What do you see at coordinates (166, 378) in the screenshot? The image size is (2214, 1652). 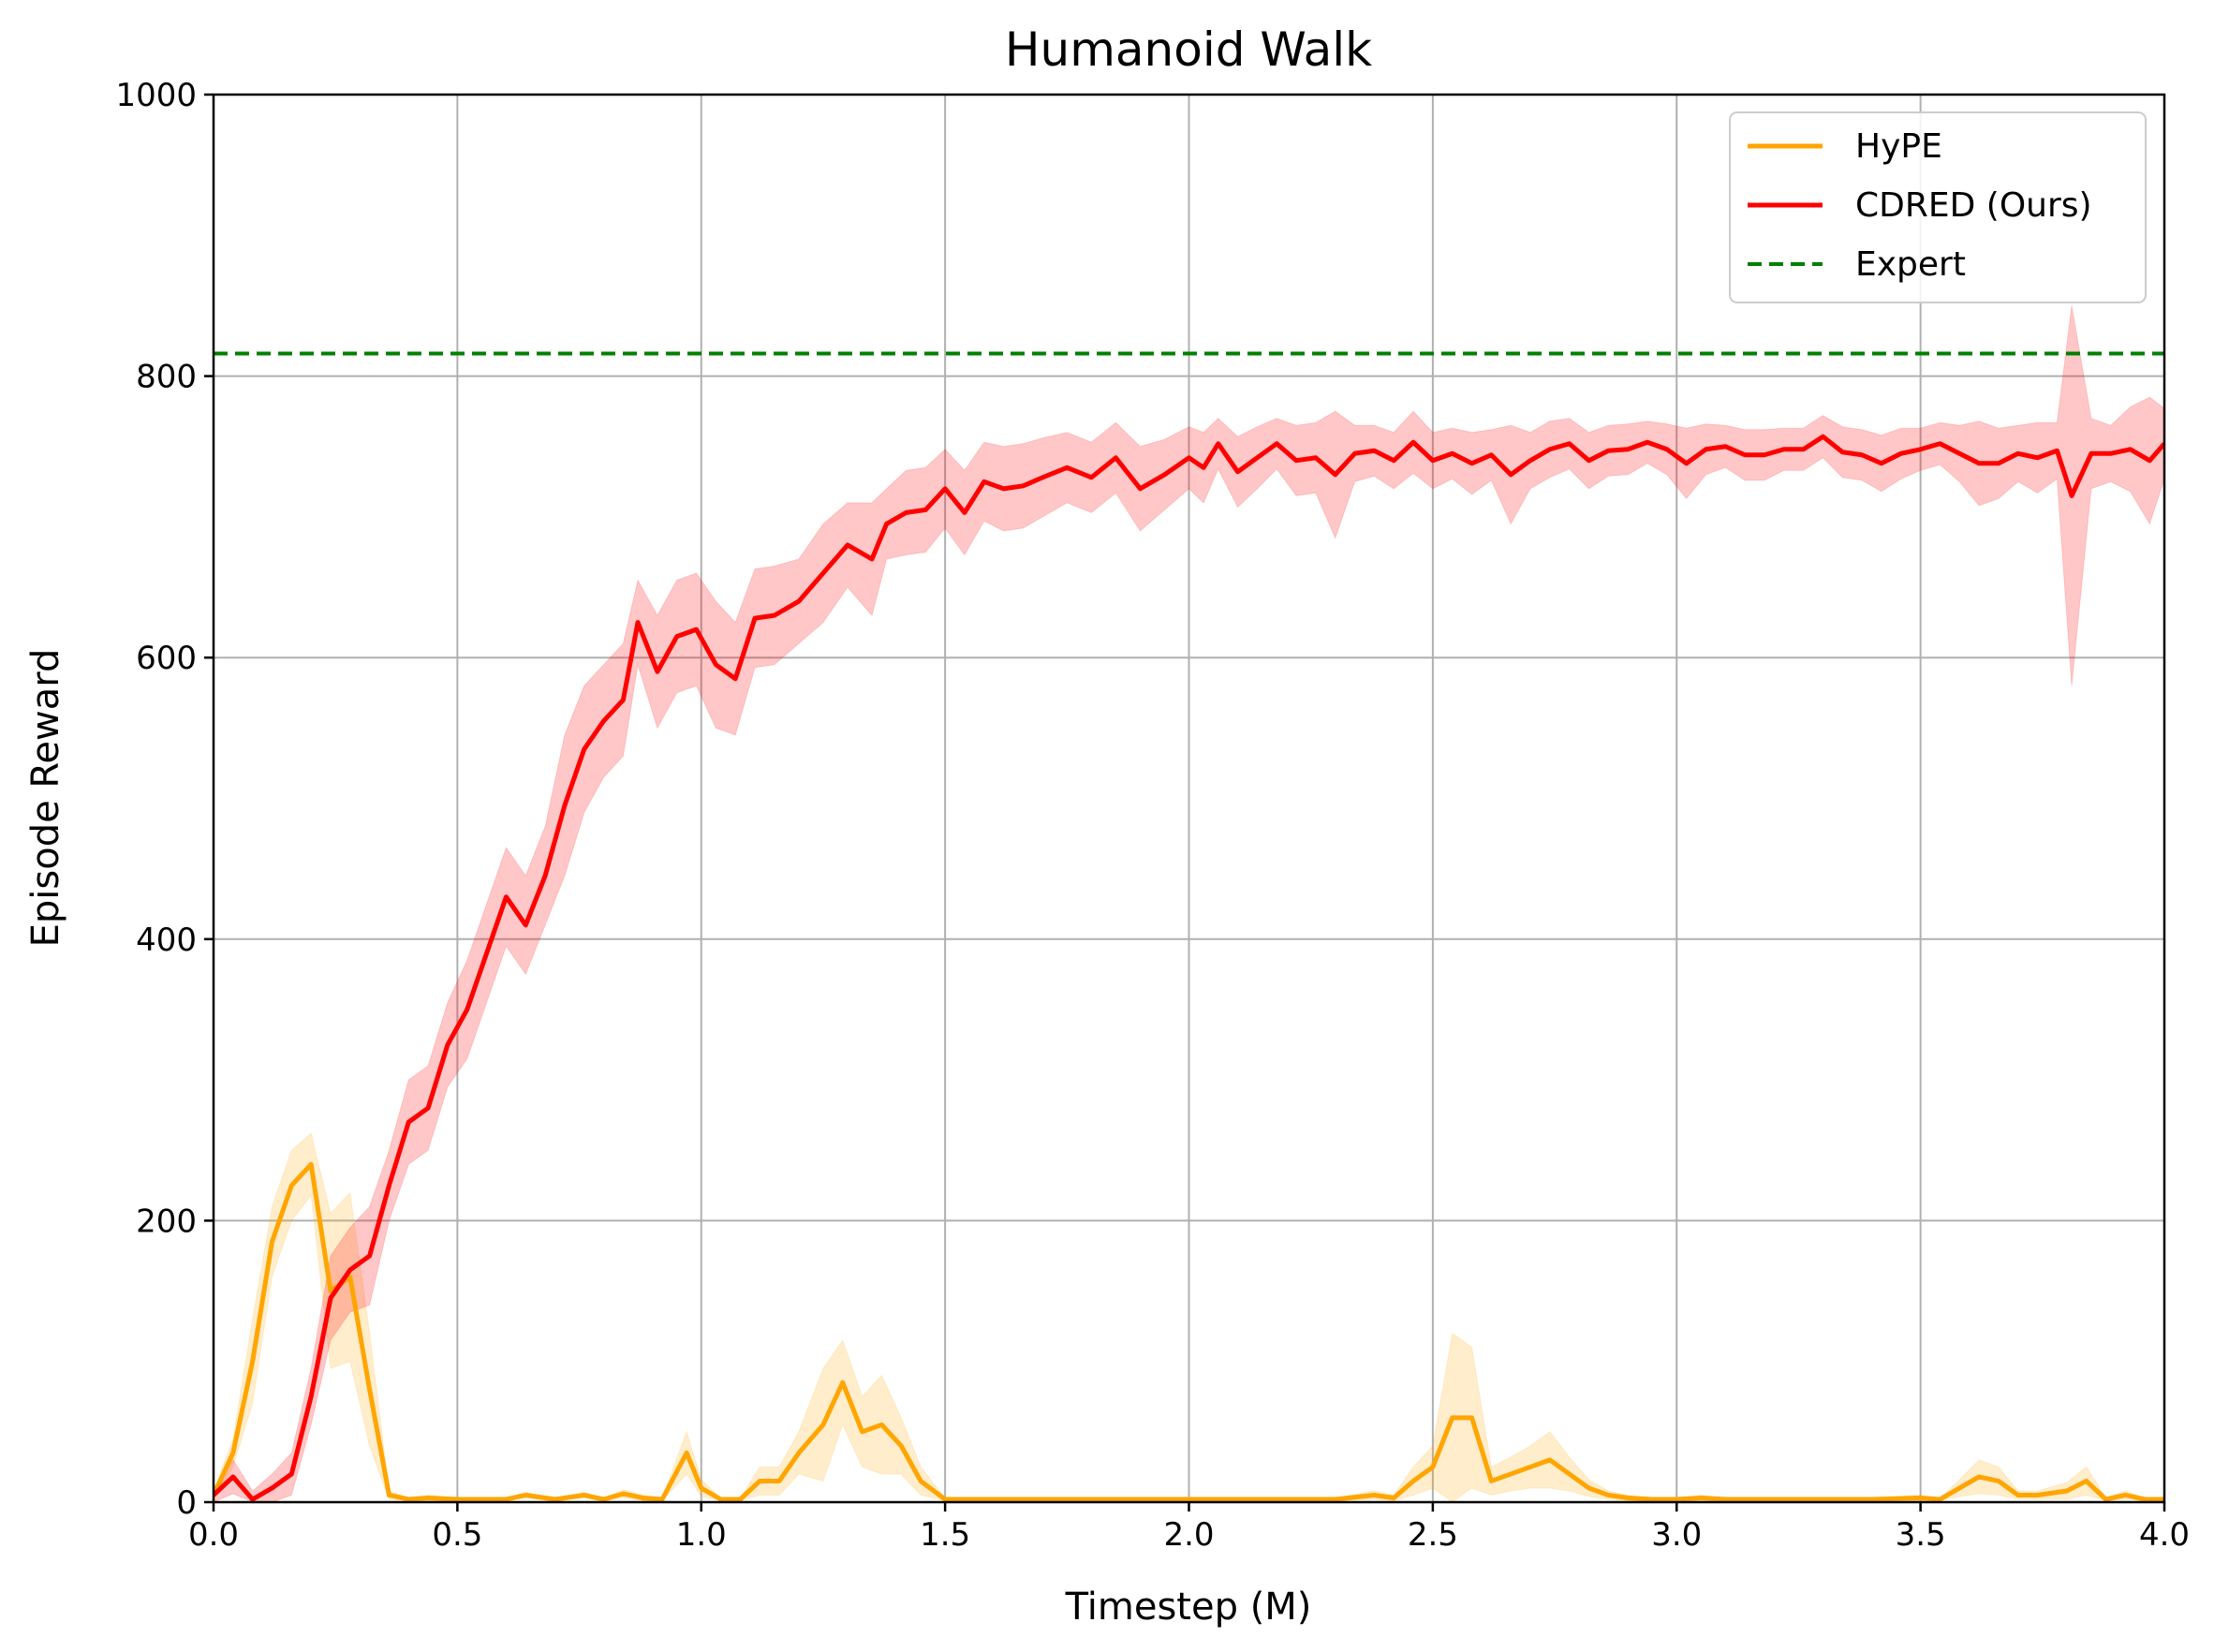 I see `y-tick-label: 800` at bounding box center [166, 378].